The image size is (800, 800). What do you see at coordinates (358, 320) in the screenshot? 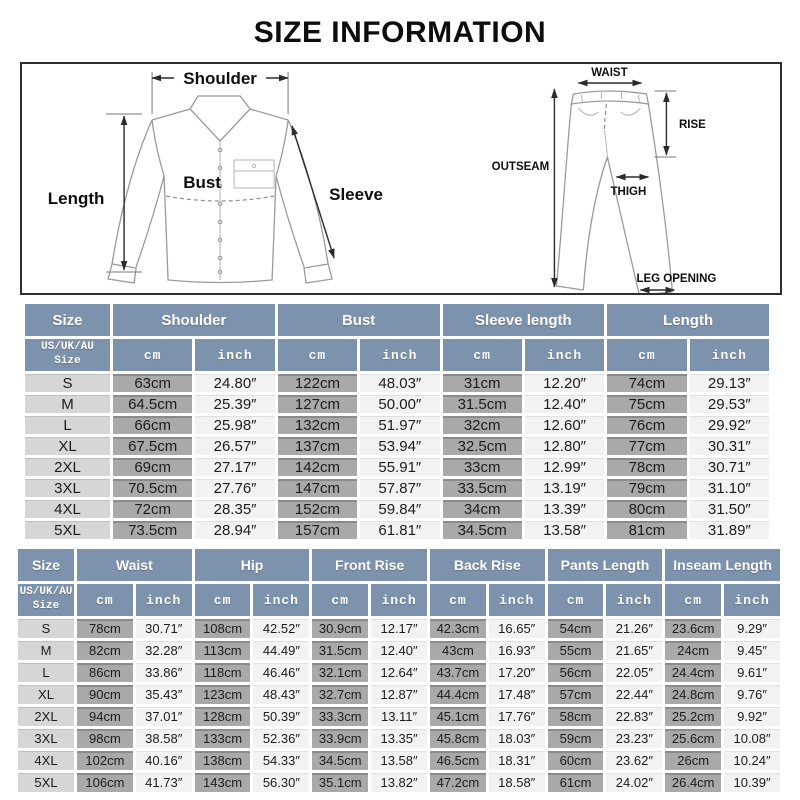
I see `measurement-group-header: Bust` at bounding box center [358, 320].